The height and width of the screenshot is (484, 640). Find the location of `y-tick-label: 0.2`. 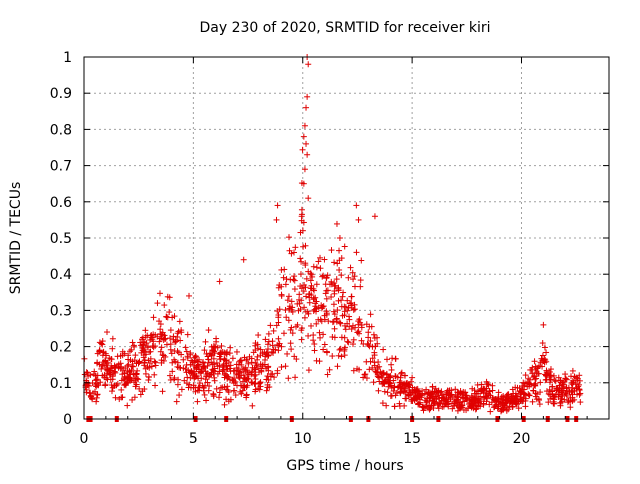

y-tick-label: 0.2 is located at coordinates (61, 348).